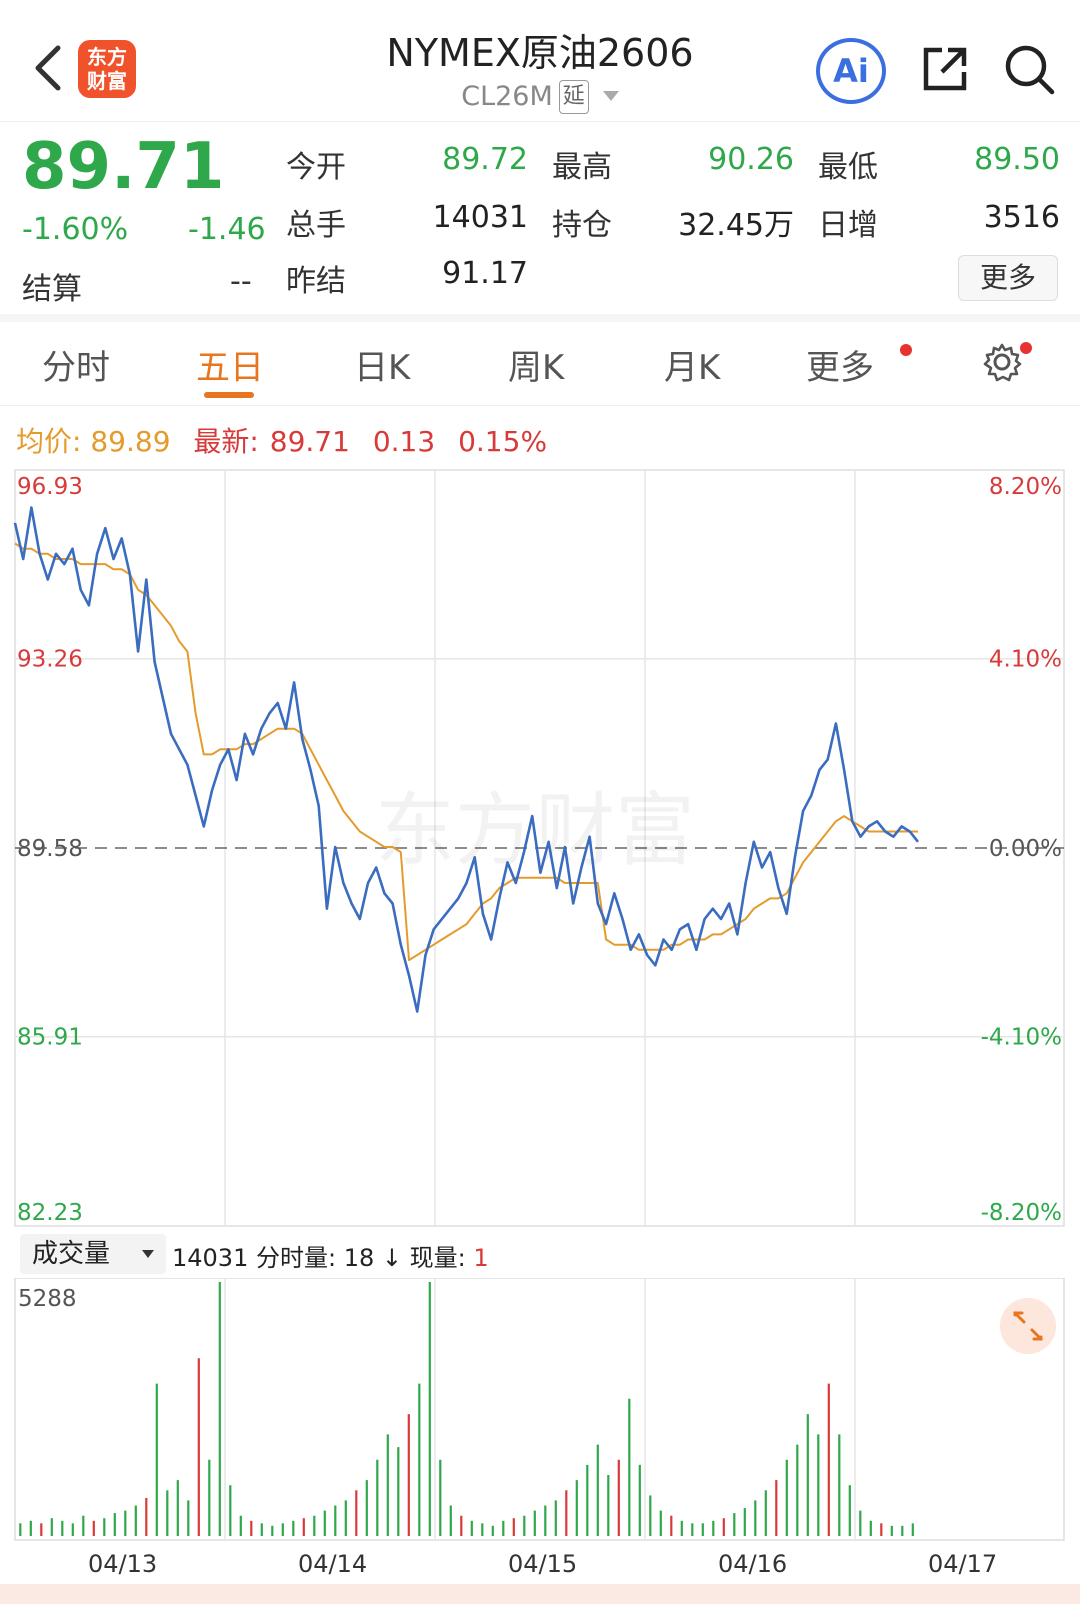 This screenshot has width=1080, height=1604. I want to click on period-tabs: 分时 五日 日K 周K 月K 更多, so click(540, 368).